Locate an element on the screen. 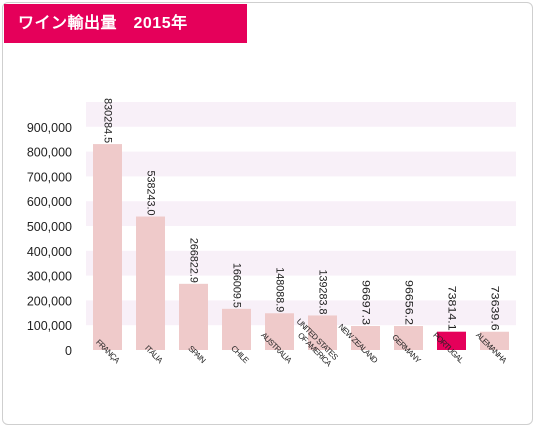 This screenshot has height=429, width=538. data-label: 538243.0 is located at coordinates (151, 193).